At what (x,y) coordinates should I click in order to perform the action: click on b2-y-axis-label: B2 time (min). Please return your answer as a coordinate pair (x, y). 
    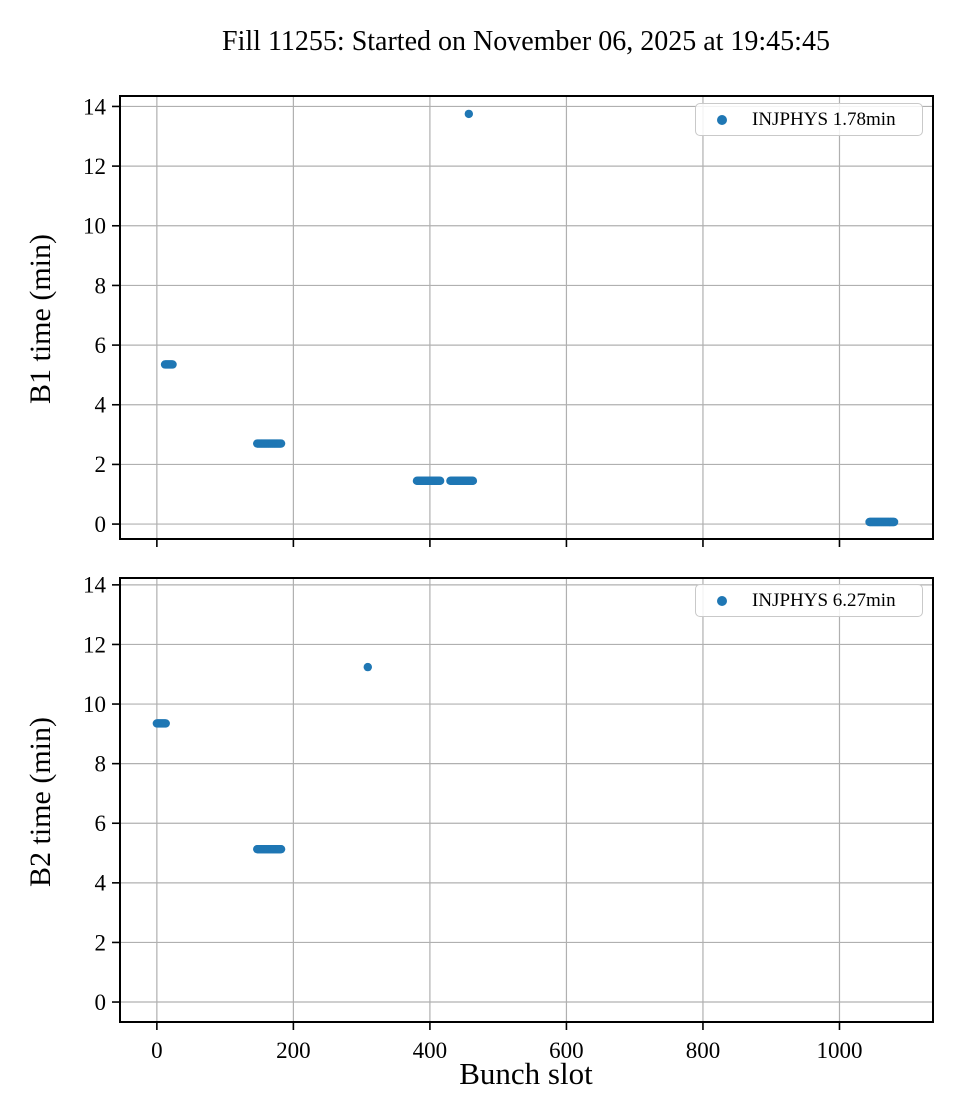
    Looking at the image, I should click on (40, 802).